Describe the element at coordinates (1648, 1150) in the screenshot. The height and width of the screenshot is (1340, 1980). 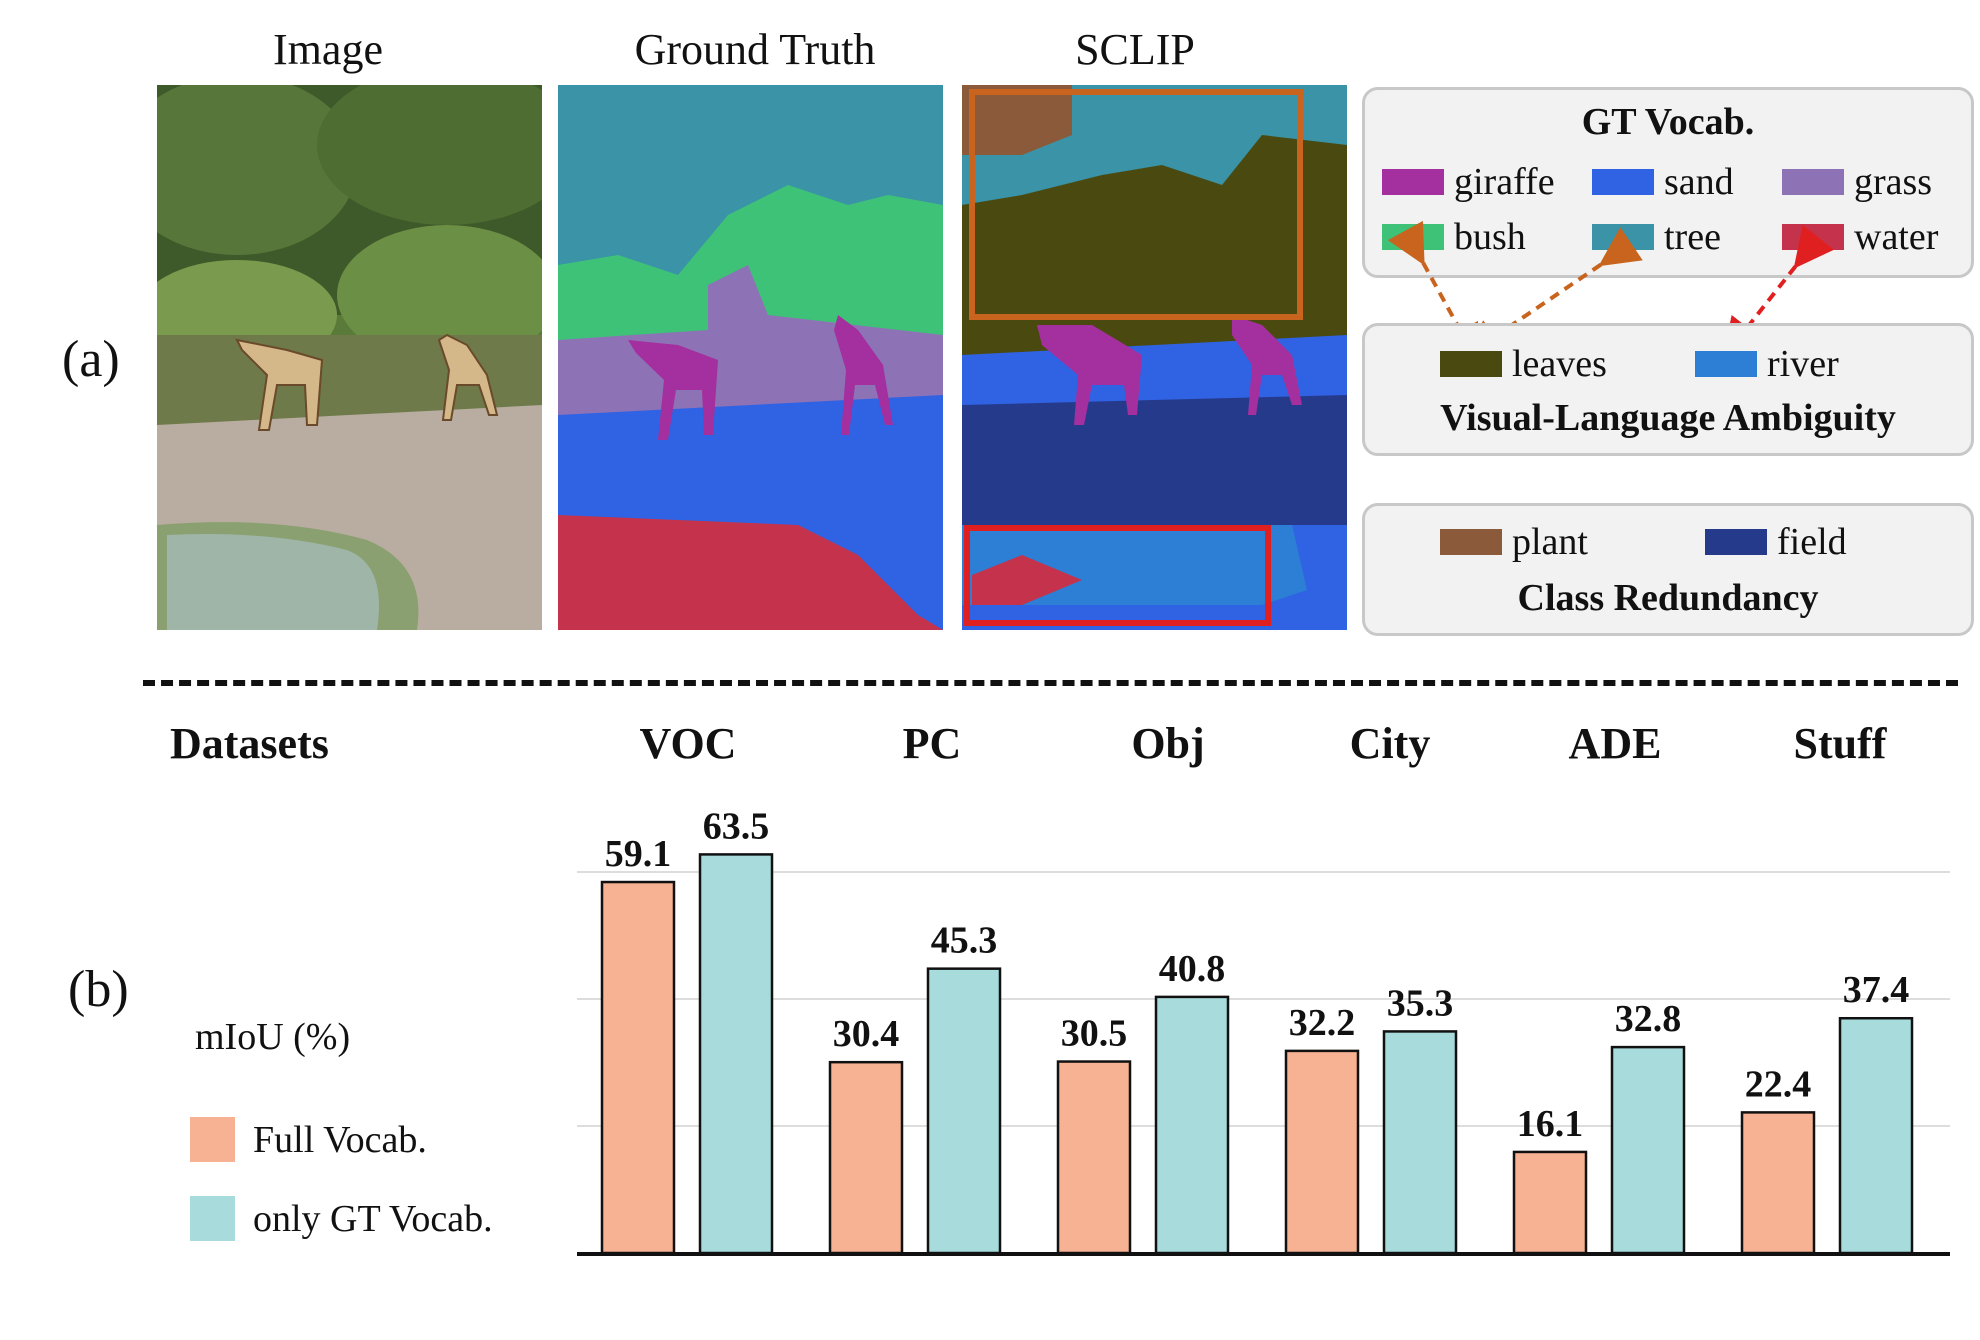
I see `bar-ade-gt-vocab` at that location.